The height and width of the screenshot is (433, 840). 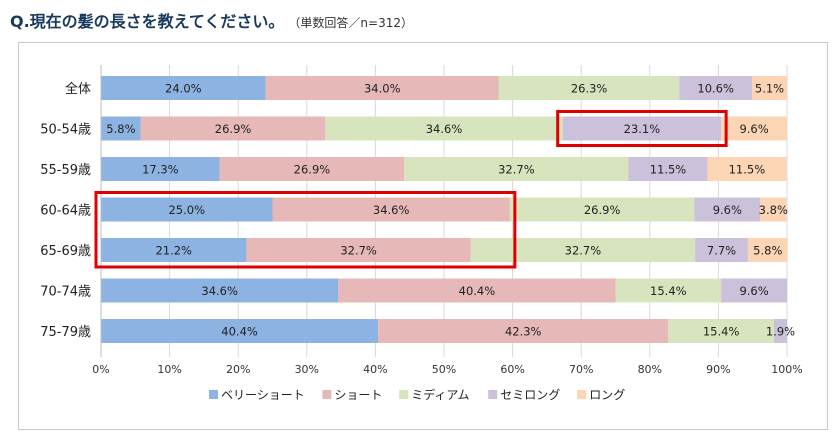 I want to click on x-tick-label: 60%, so click(x=512, y=369).